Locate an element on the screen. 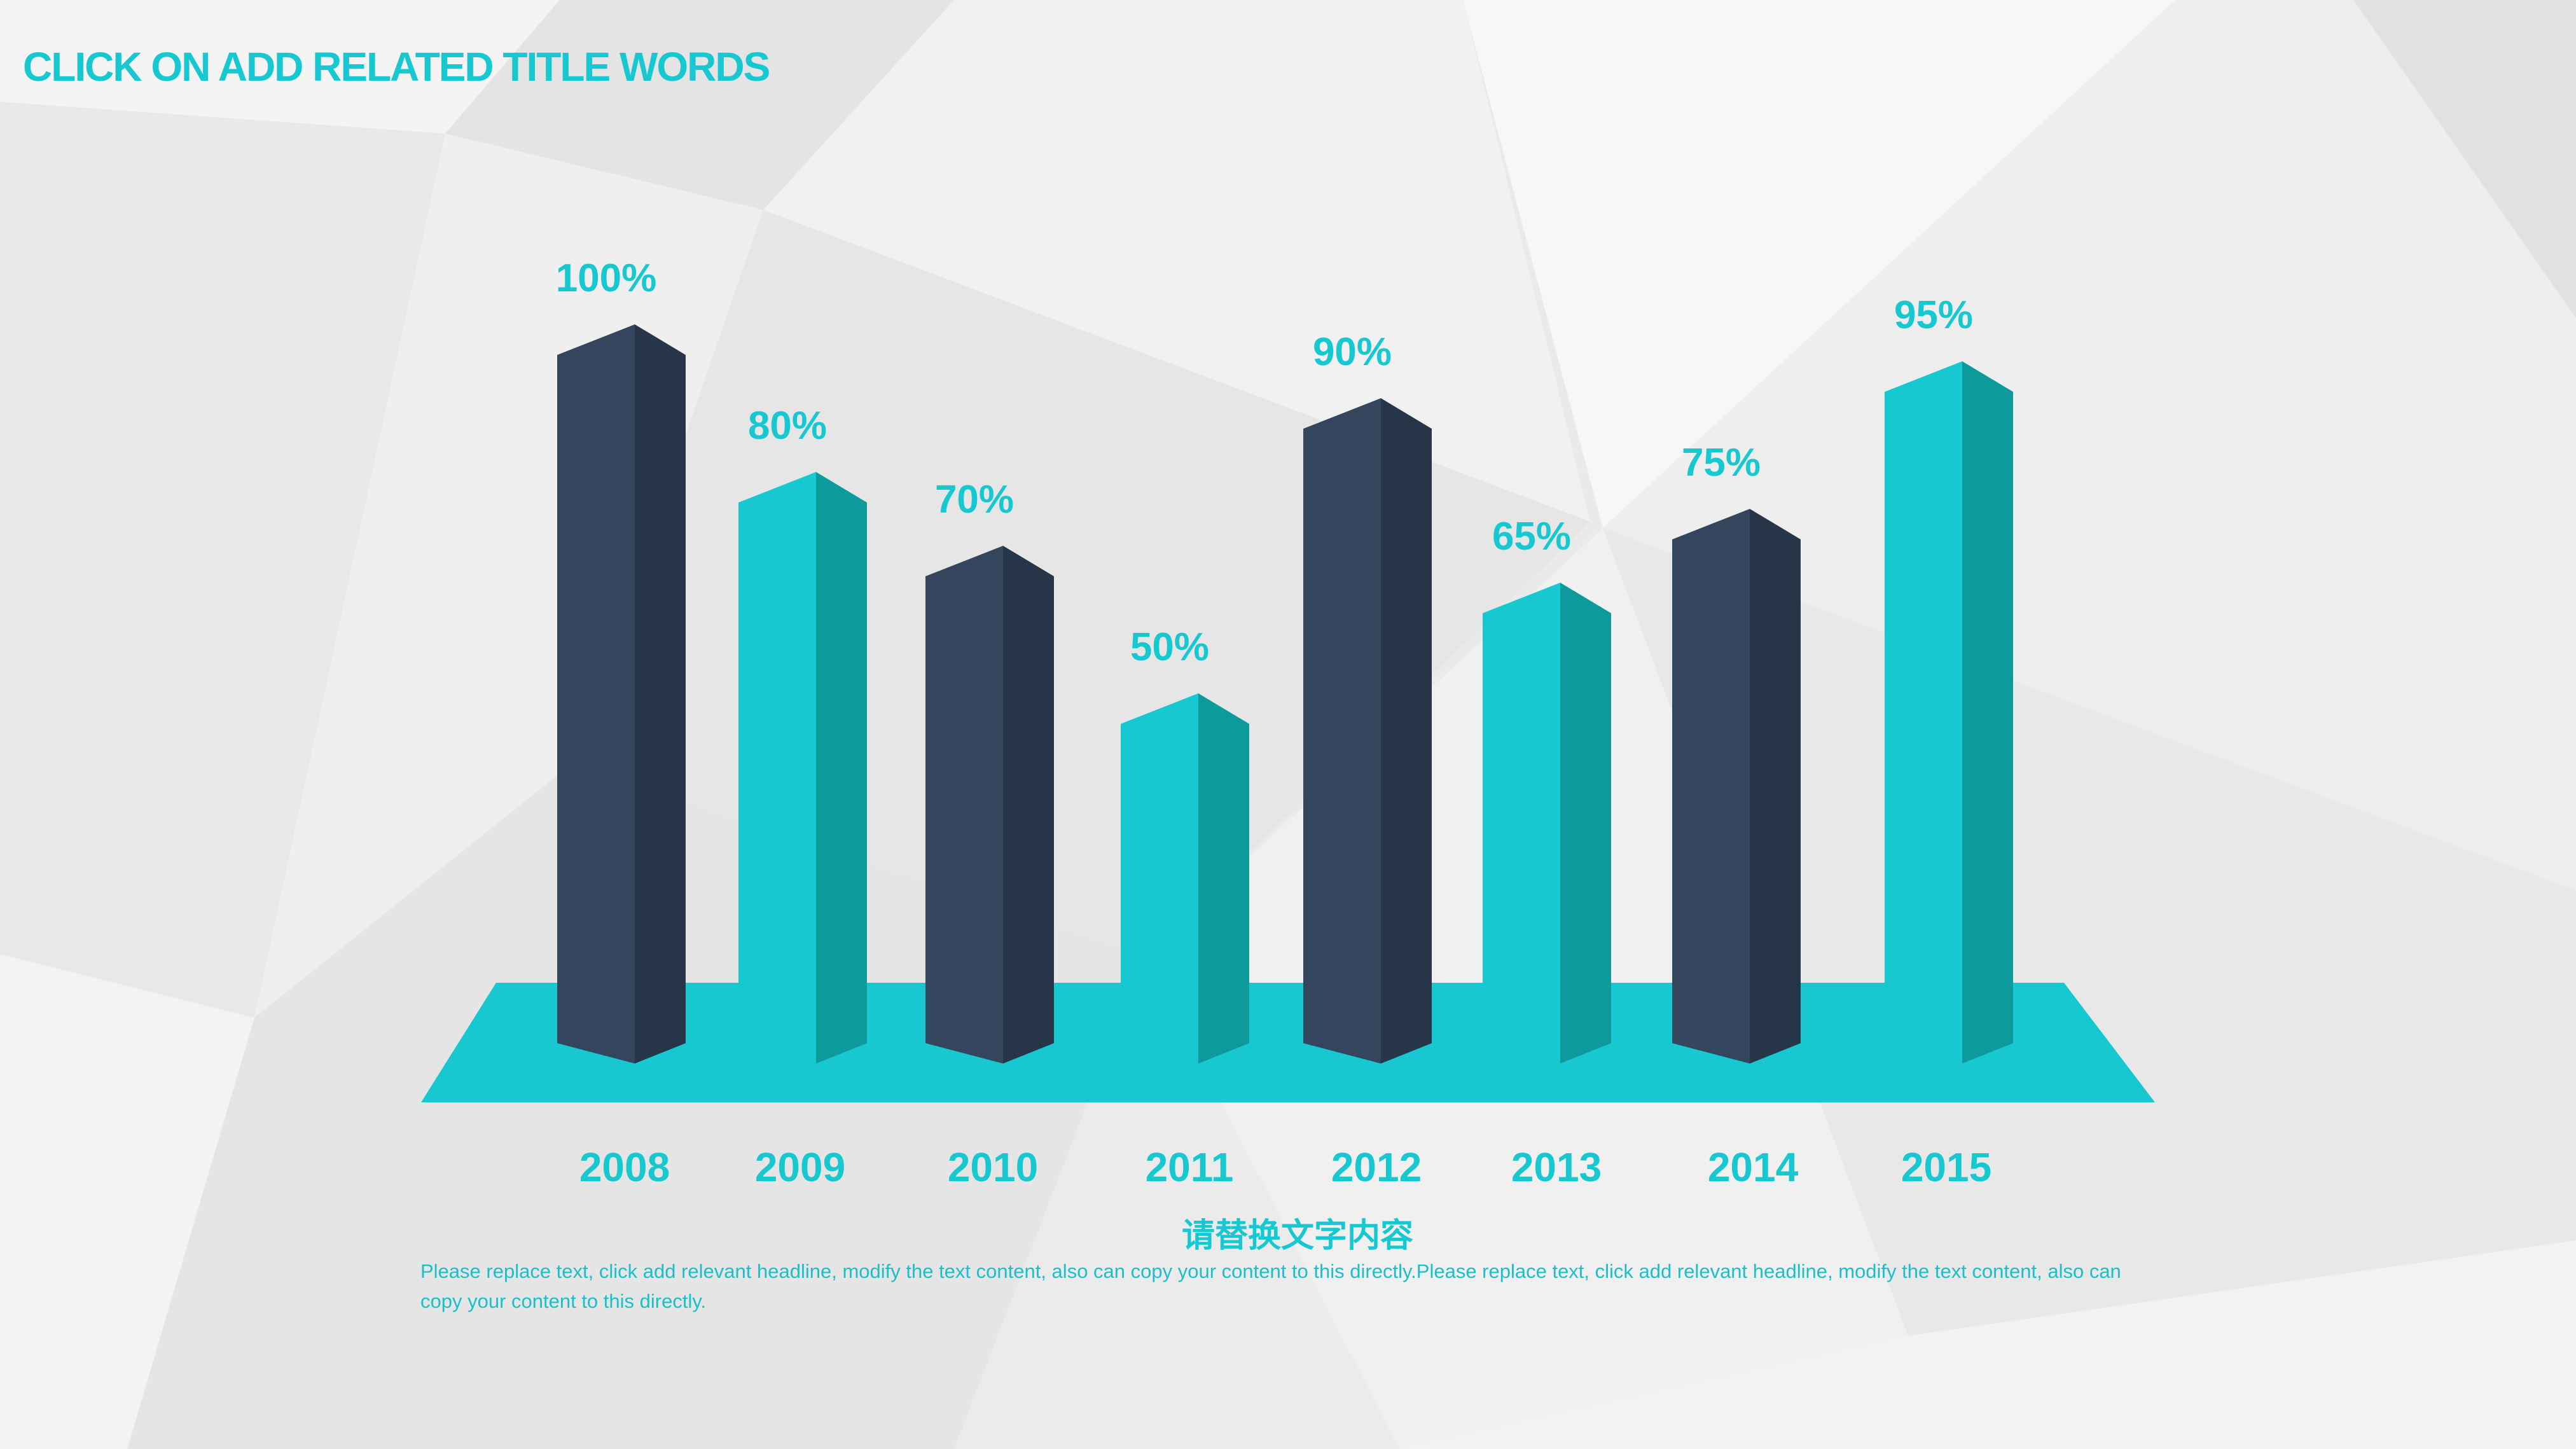  value-label-2010: 70% is located at coordinates (974, 500).